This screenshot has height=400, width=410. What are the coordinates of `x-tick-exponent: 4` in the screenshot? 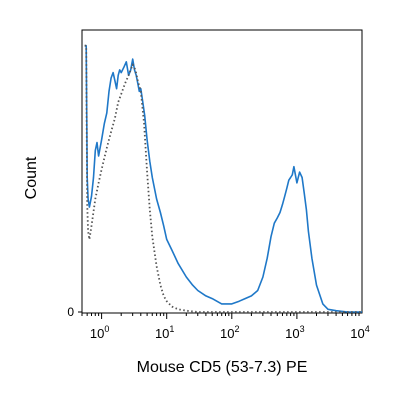 It's located at (367, 329).